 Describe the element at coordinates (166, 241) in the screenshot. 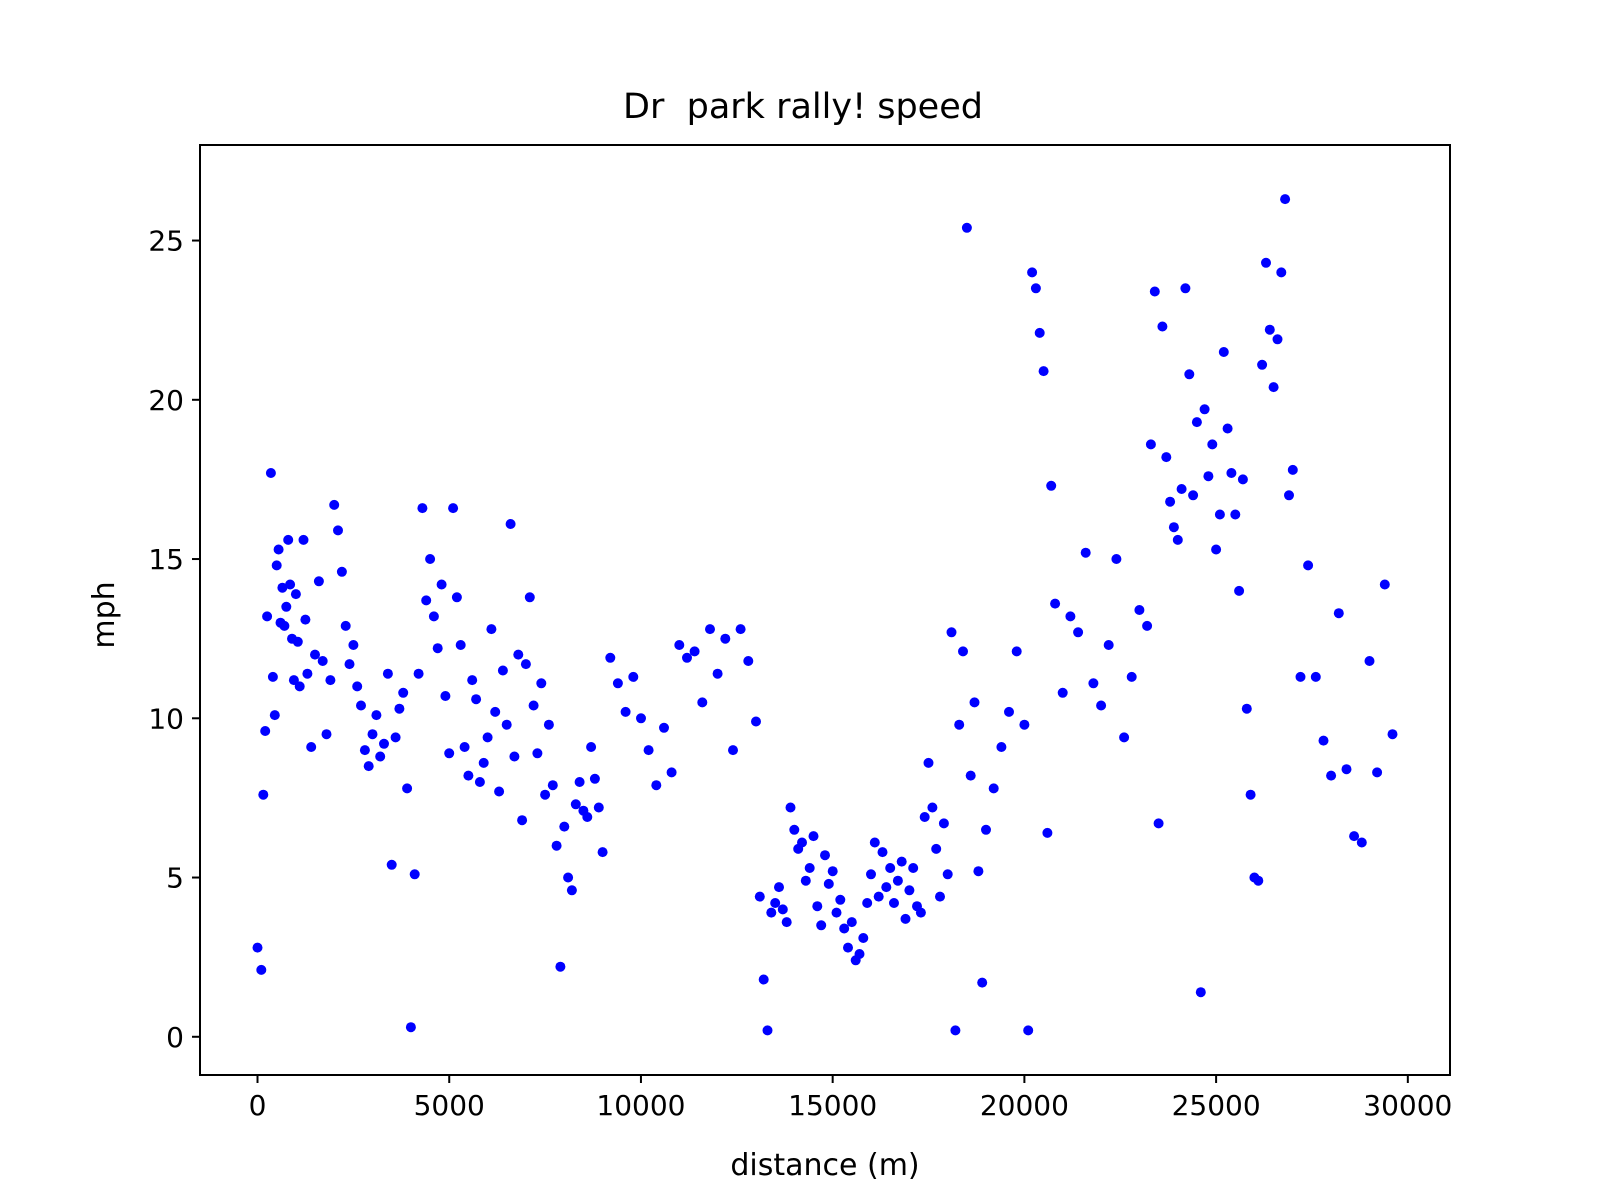

I see `y-tick-label: 25` at that location.